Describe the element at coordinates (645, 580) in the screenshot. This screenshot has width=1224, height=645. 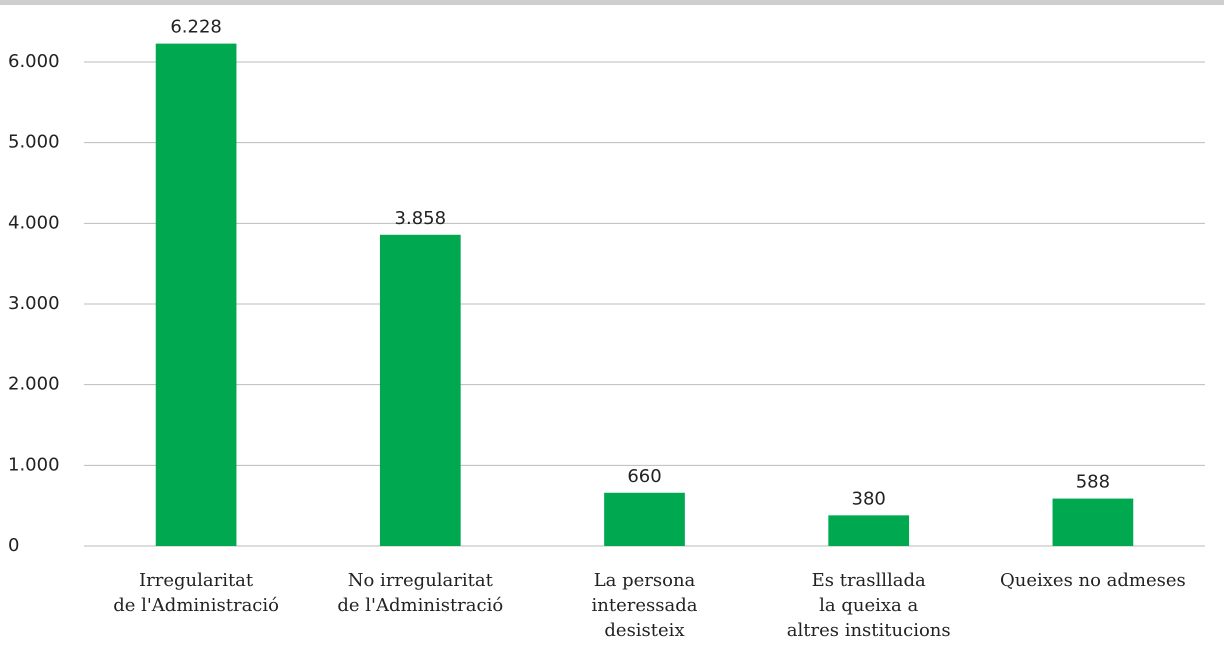
I see `x-tick-label: La persona` at that location.